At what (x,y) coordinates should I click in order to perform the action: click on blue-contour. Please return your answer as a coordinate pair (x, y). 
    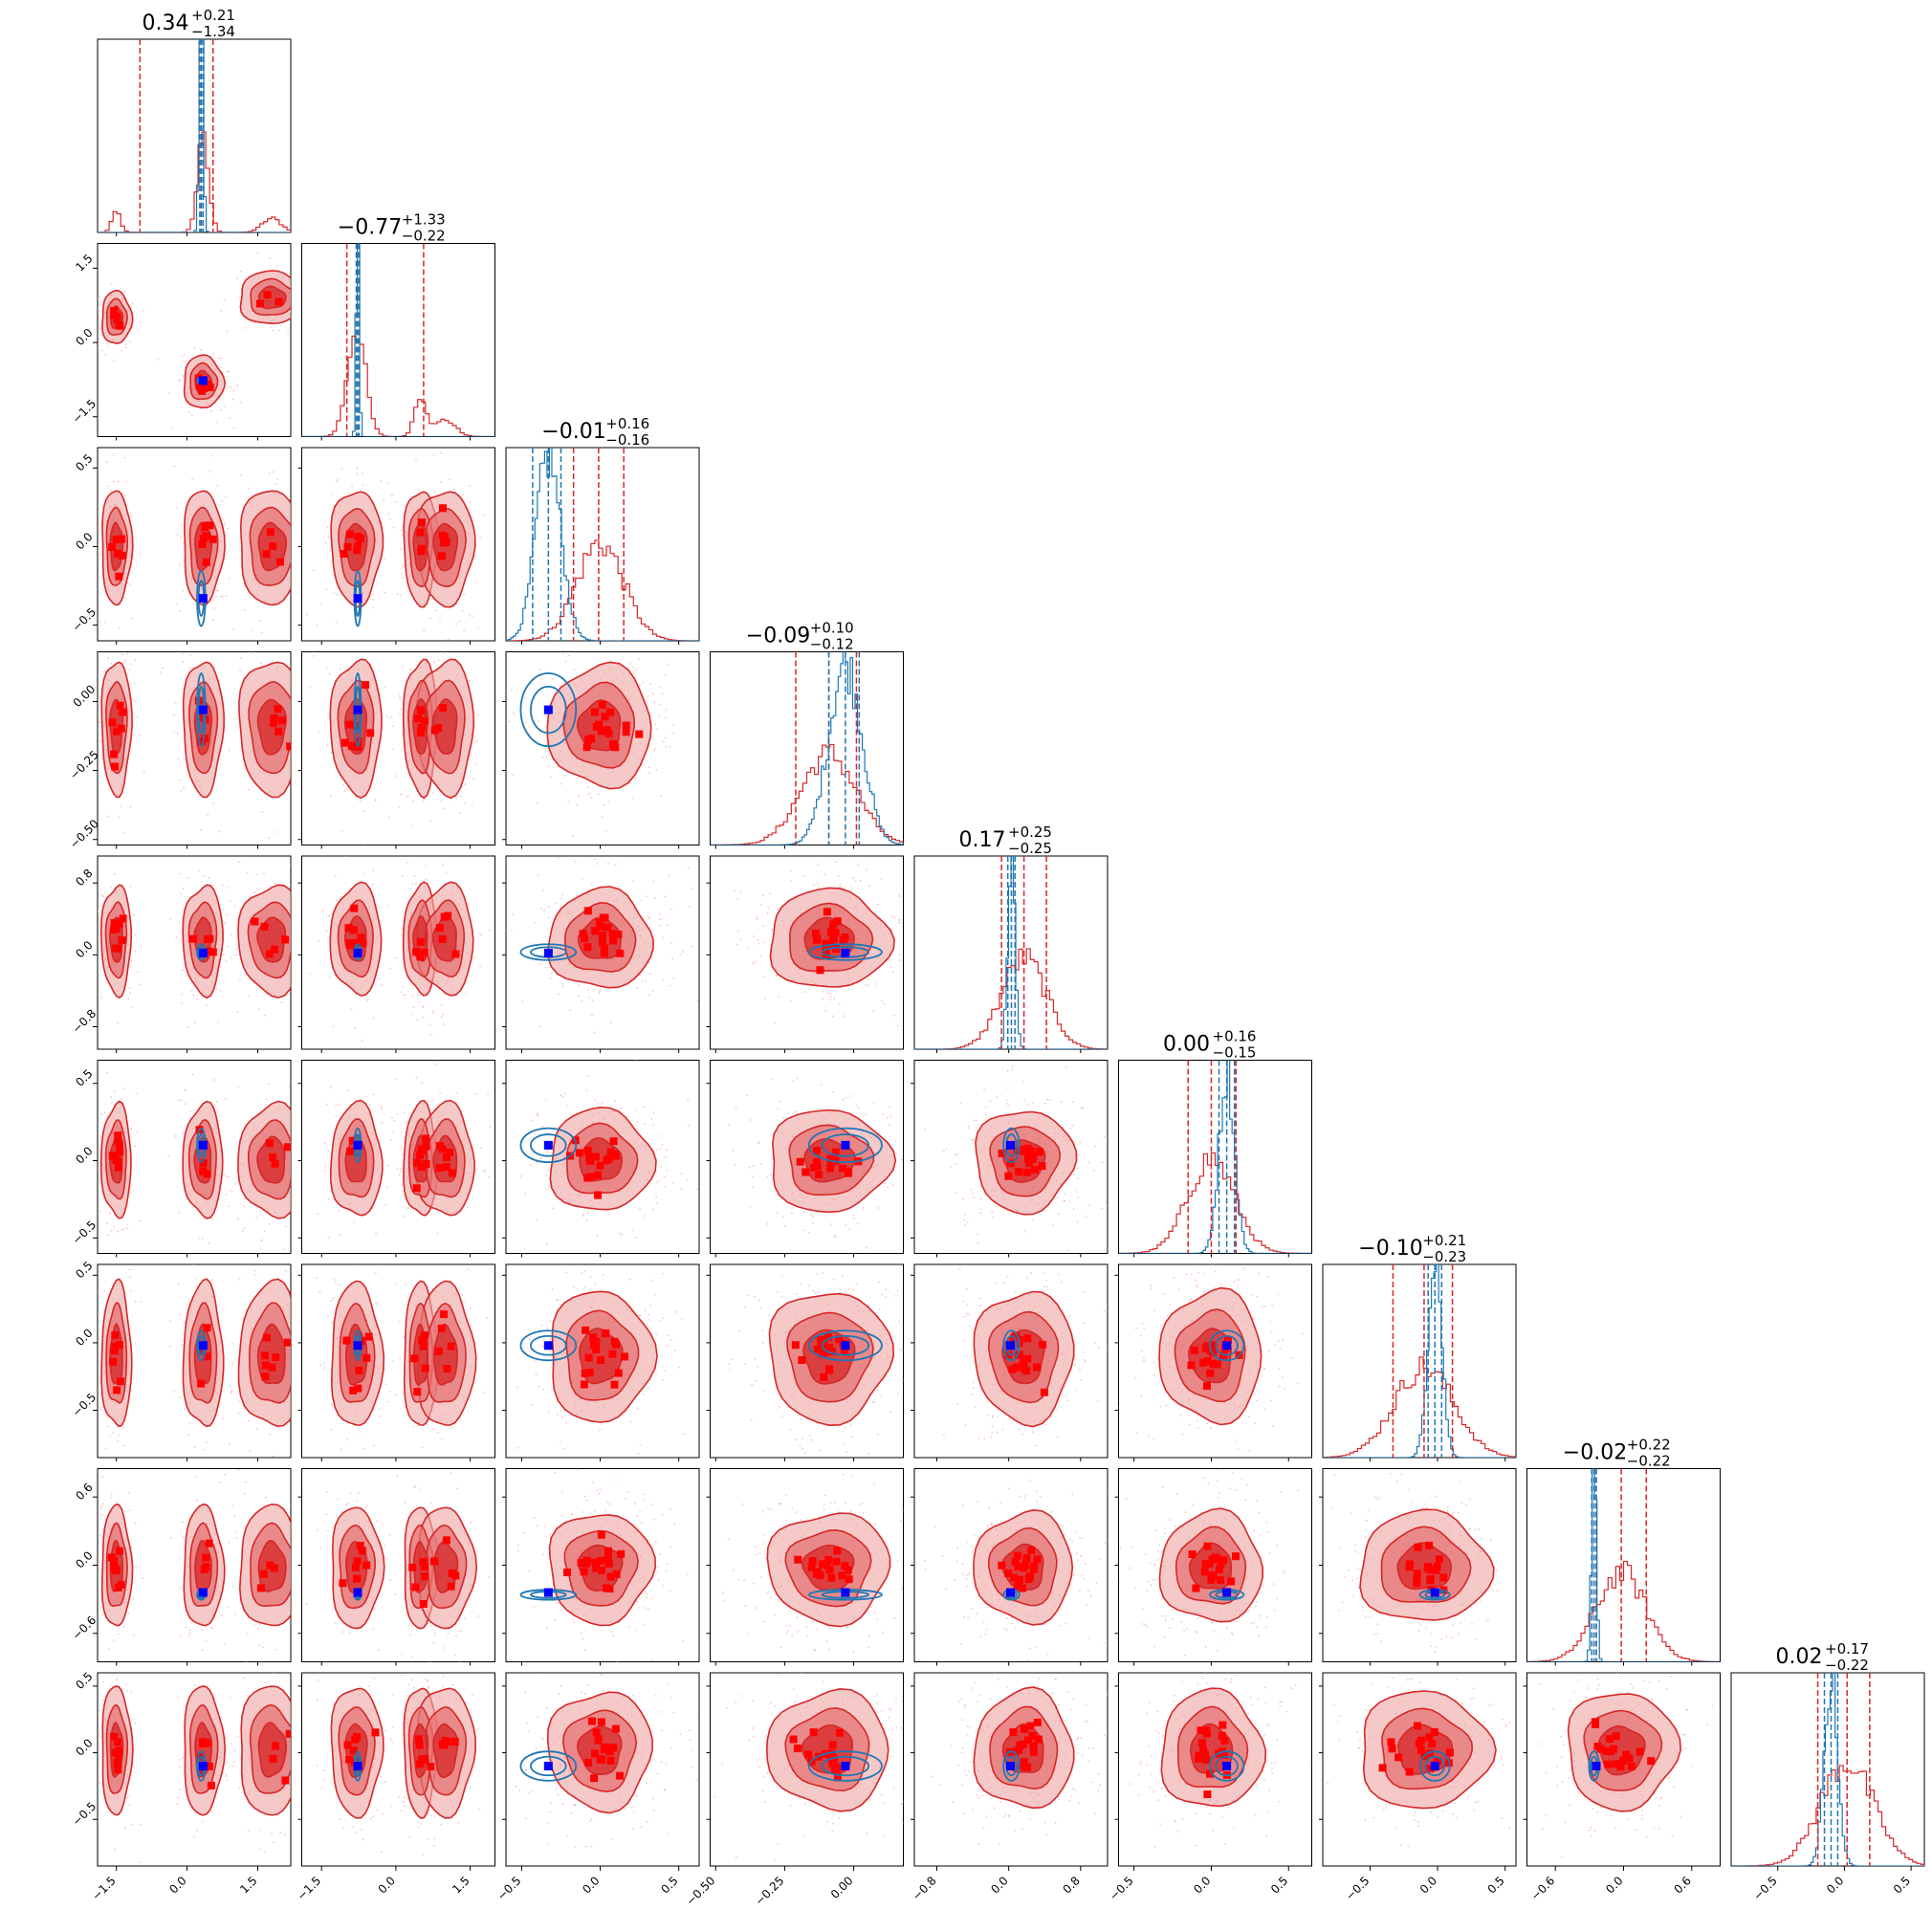
    Looking at the image, I should click on (845, 952).